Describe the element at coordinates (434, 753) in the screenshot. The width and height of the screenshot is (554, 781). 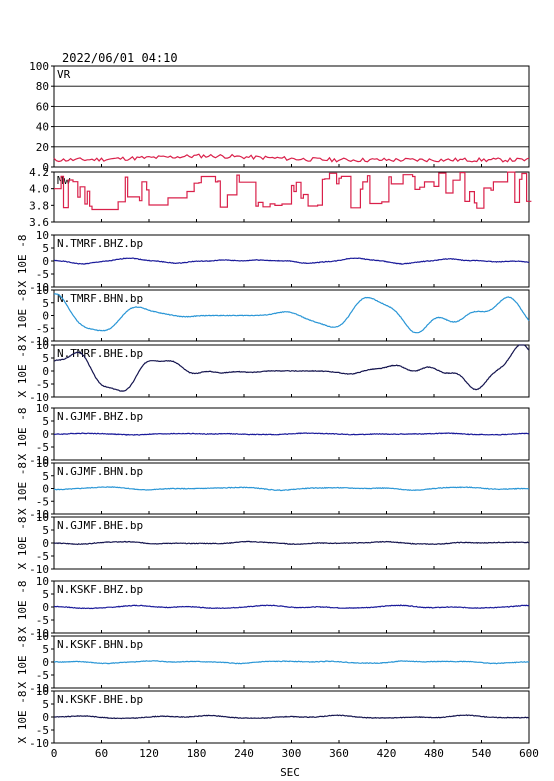
I see `x-tick-label: 480` at that location.